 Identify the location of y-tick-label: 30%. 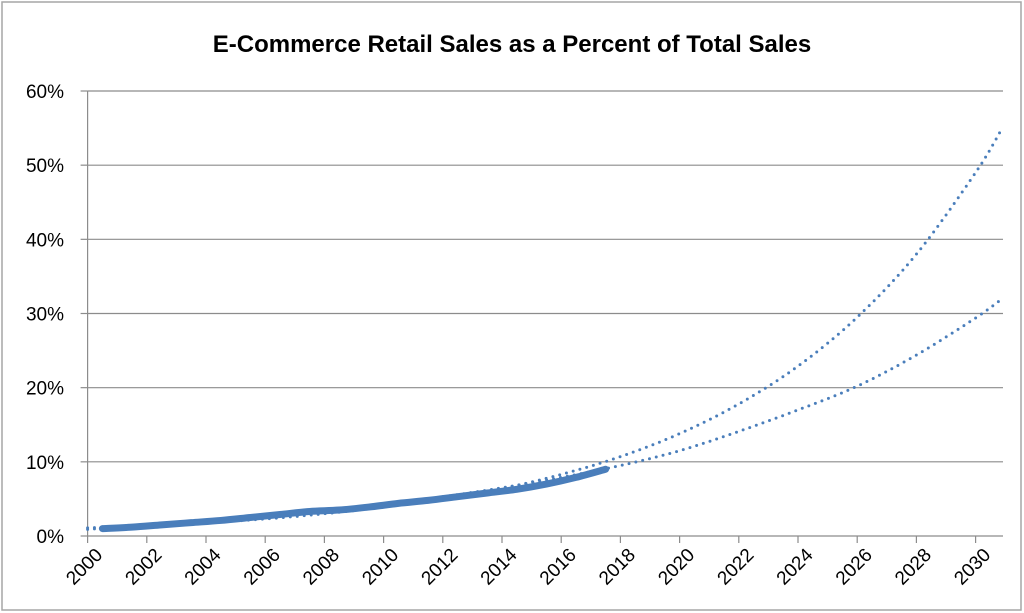
(45, 315).